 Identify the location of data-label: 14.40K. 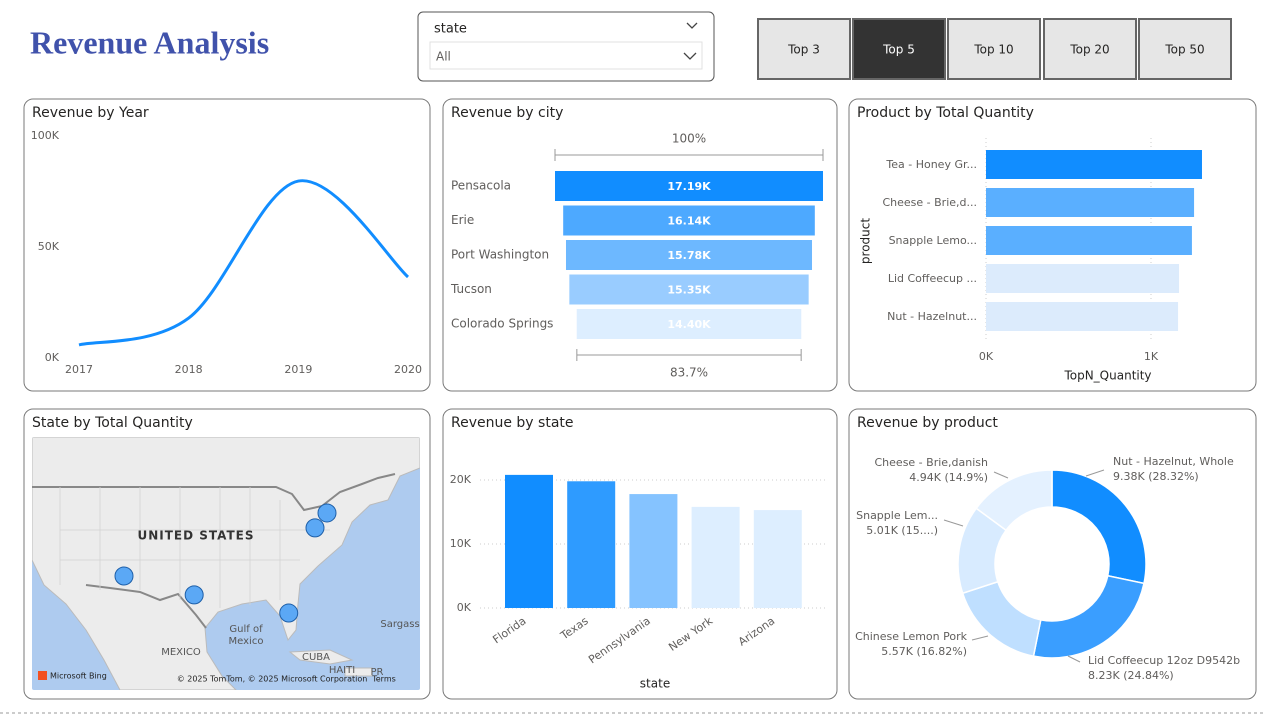
(689, 324).